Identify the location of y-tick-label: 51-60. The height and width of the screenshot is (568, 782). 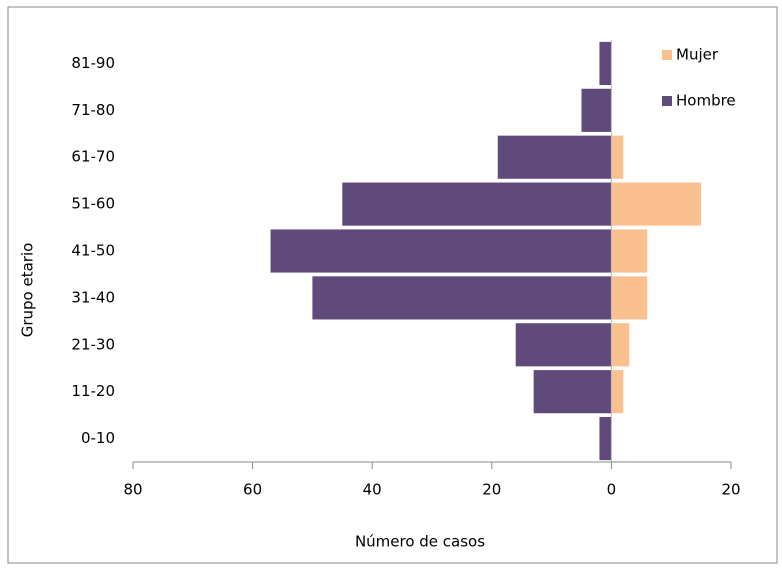
(93, 204).